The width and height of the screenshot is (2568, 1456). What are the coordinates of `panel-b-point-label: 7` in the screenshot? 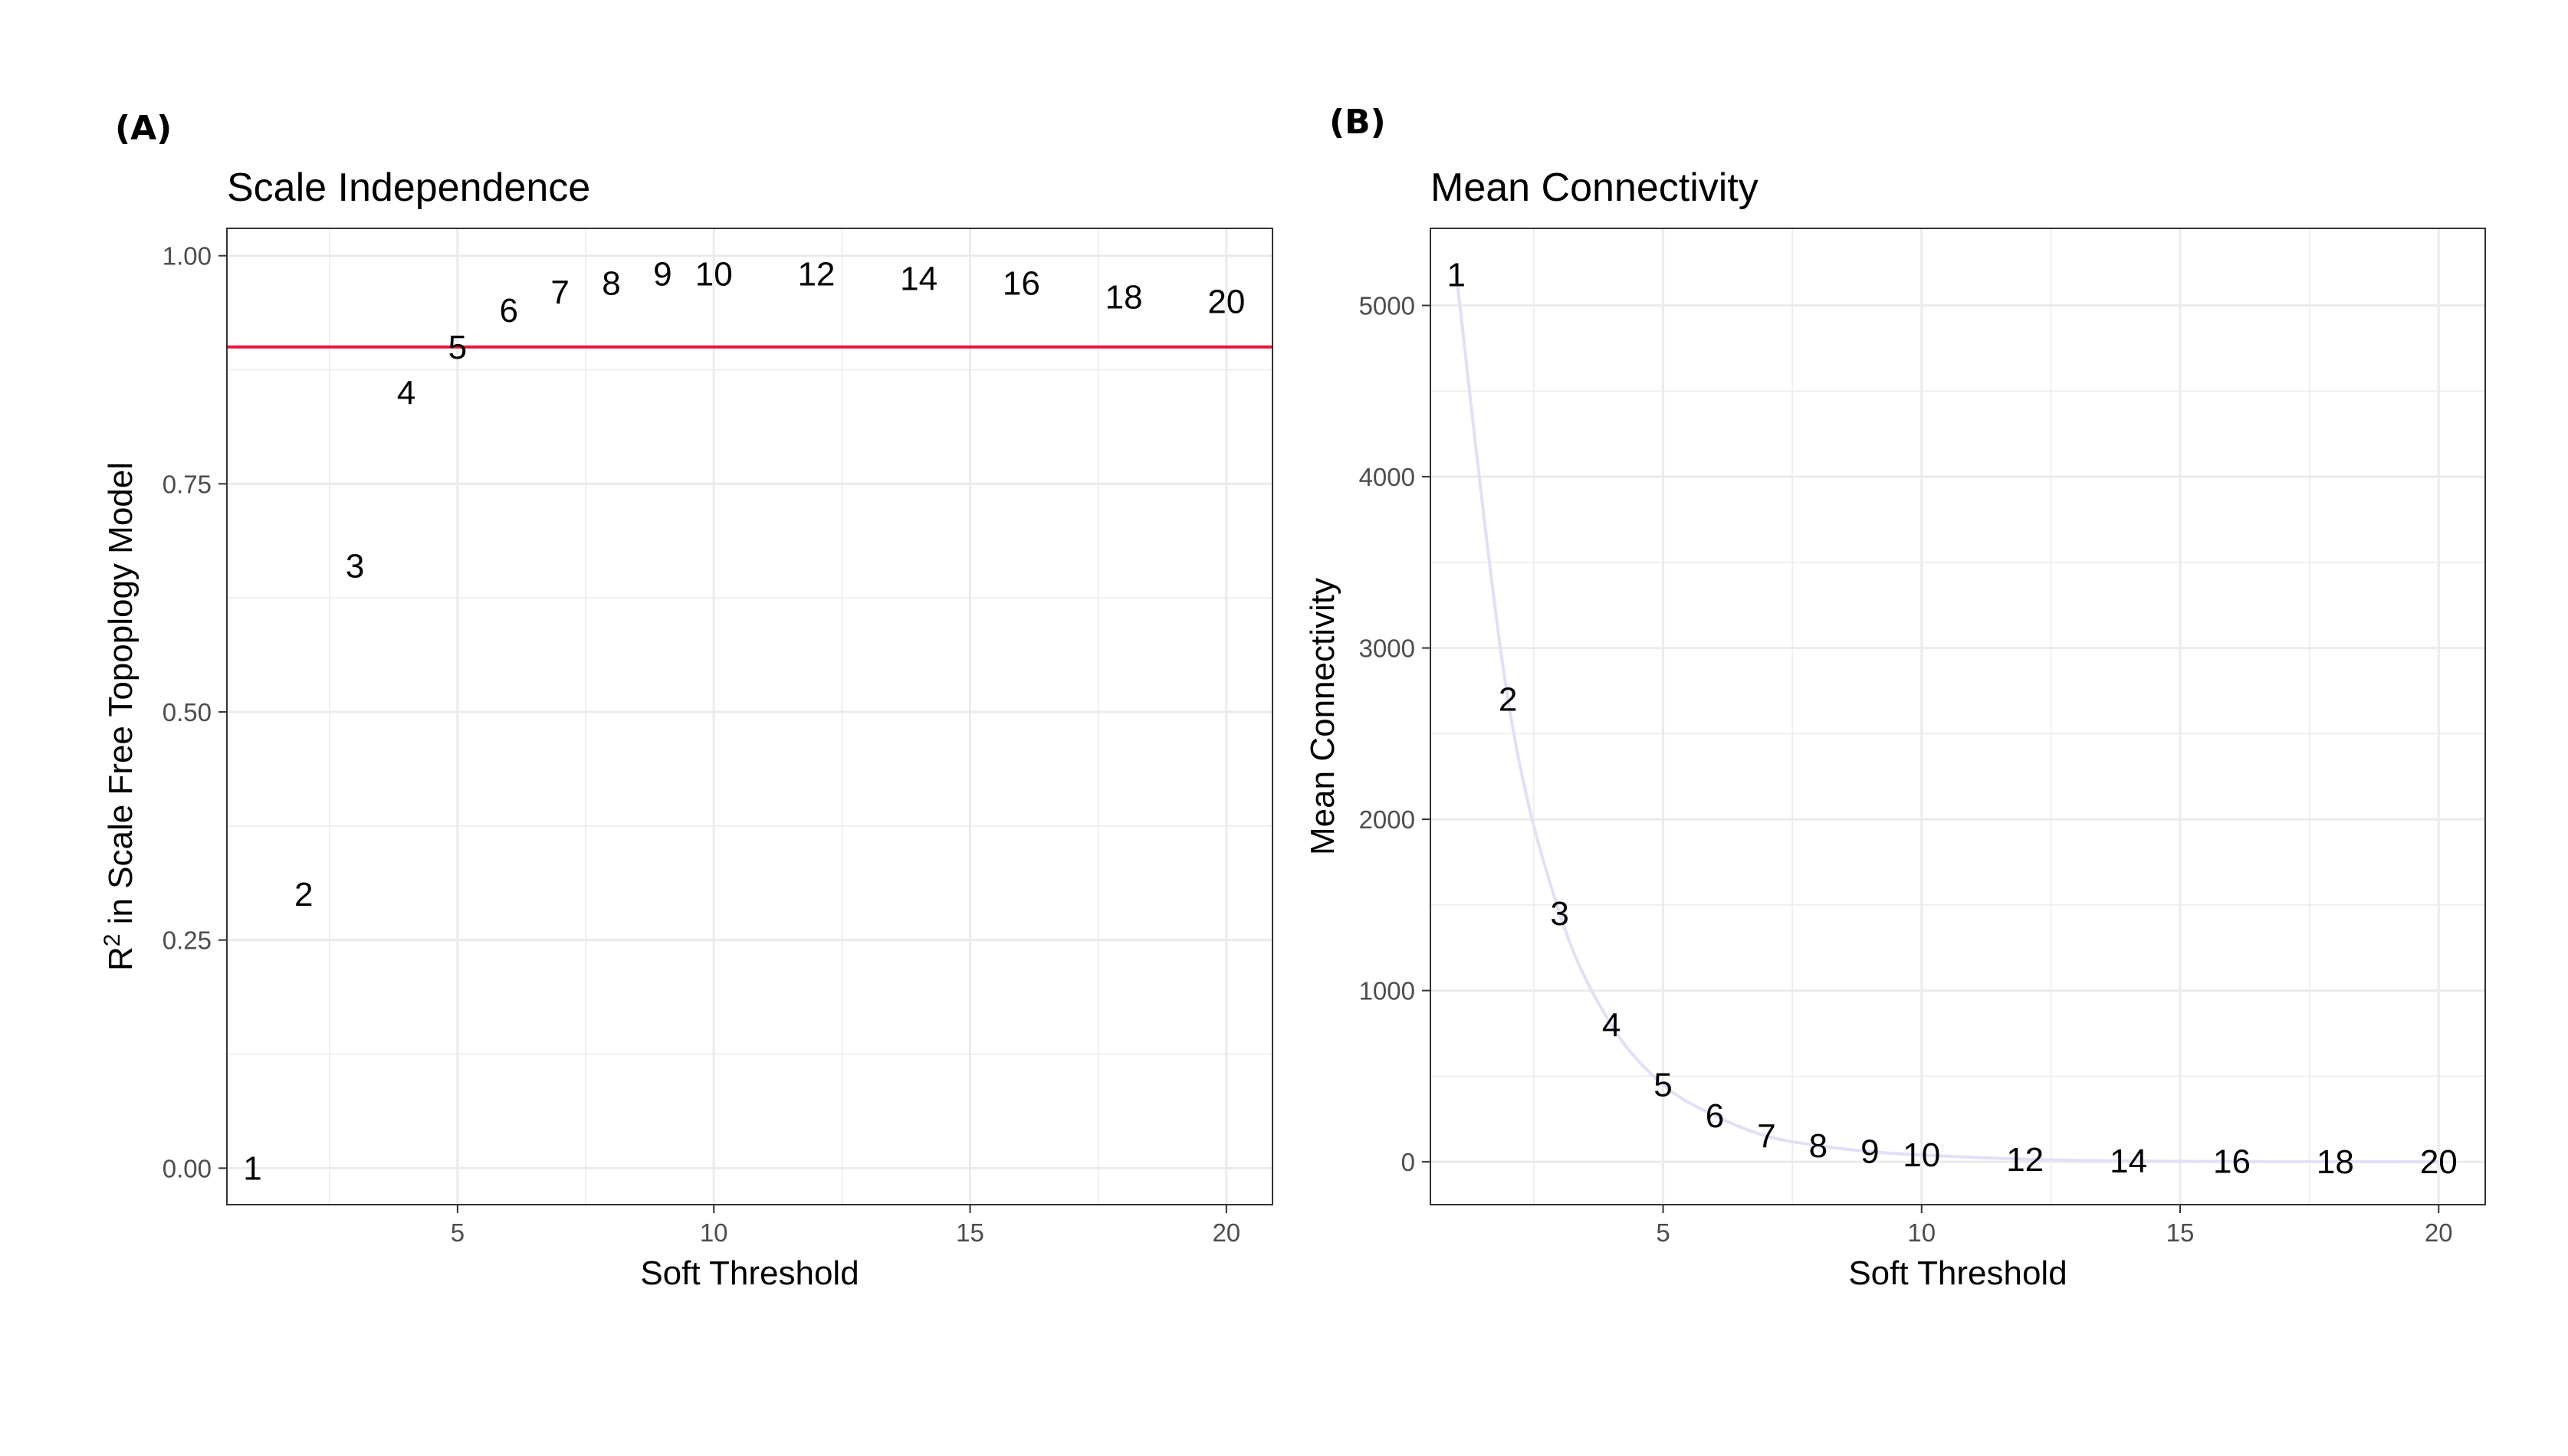 It's located at (1766, 1137).